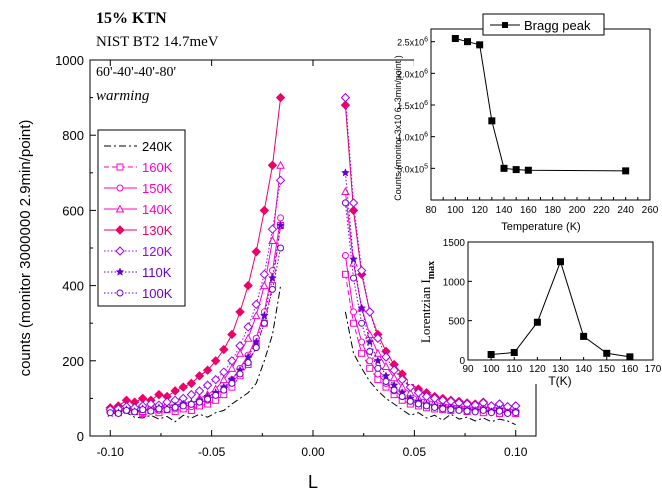 This screenshot has height=491, width=662. Describe the element at coordinates (157, 146) in the screenshot. I see `legend-label-240K: 240K` at that location.